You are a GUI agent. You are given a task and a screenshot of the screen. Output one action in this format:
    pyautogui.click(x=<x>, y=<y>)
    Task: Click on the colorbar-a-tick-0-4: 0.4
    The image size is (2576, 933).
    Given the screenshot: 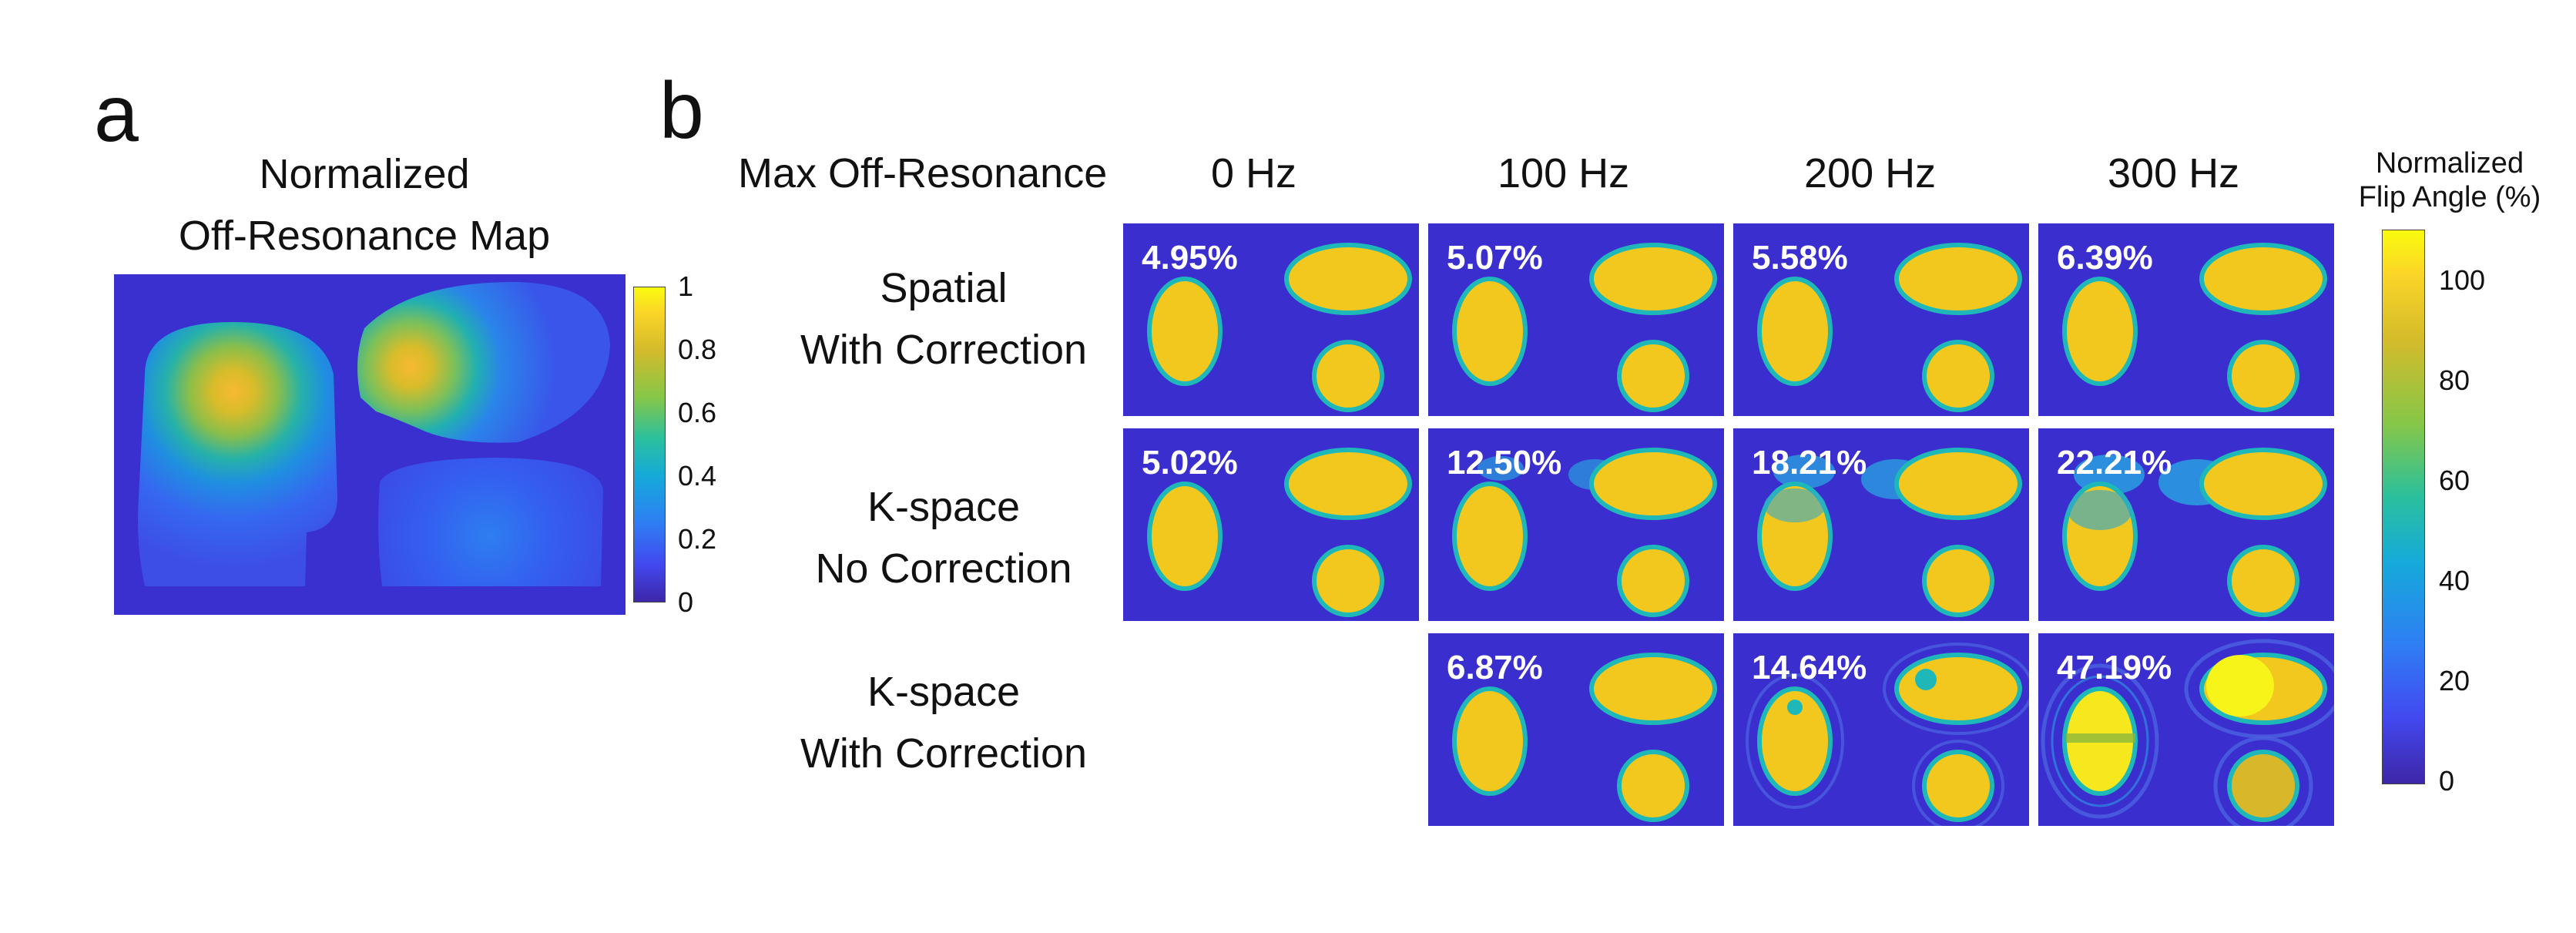 What is the action you would take?
    pyautogui.click(x=697, y=476)
    